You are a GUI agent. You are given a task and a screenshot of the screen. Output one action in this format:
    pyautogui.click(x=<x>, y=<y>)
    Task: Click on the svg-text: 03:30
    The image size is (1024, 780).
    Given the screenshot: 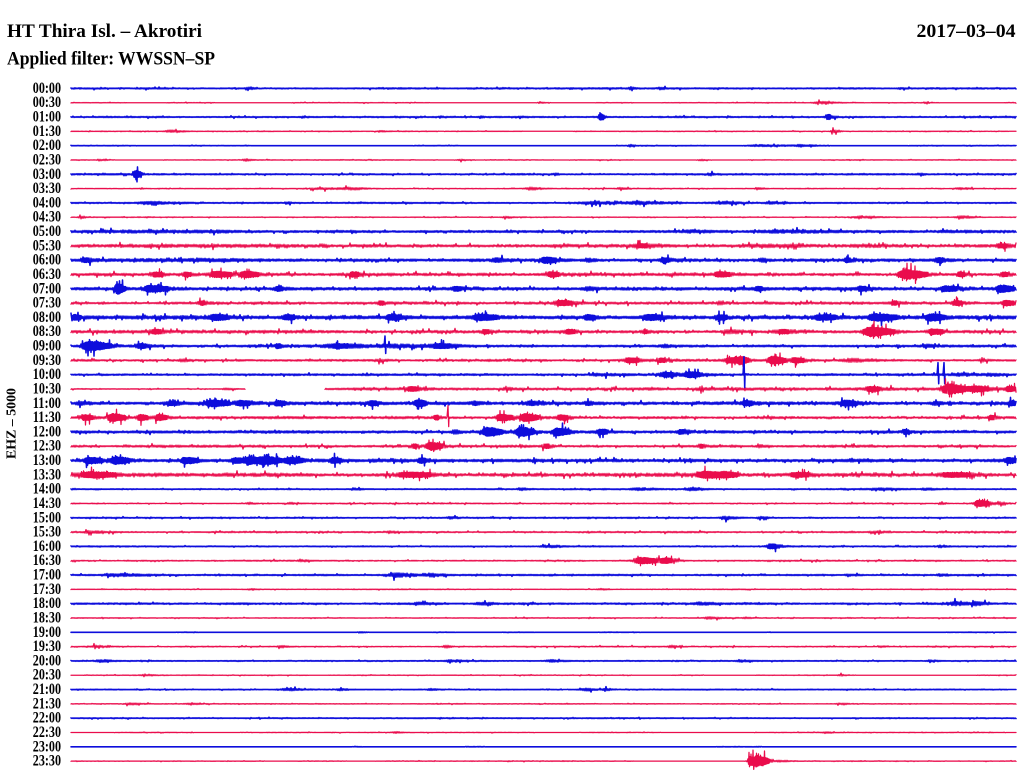 What is the action you would take?
    pyautogui.click(x=47, y=188)
    